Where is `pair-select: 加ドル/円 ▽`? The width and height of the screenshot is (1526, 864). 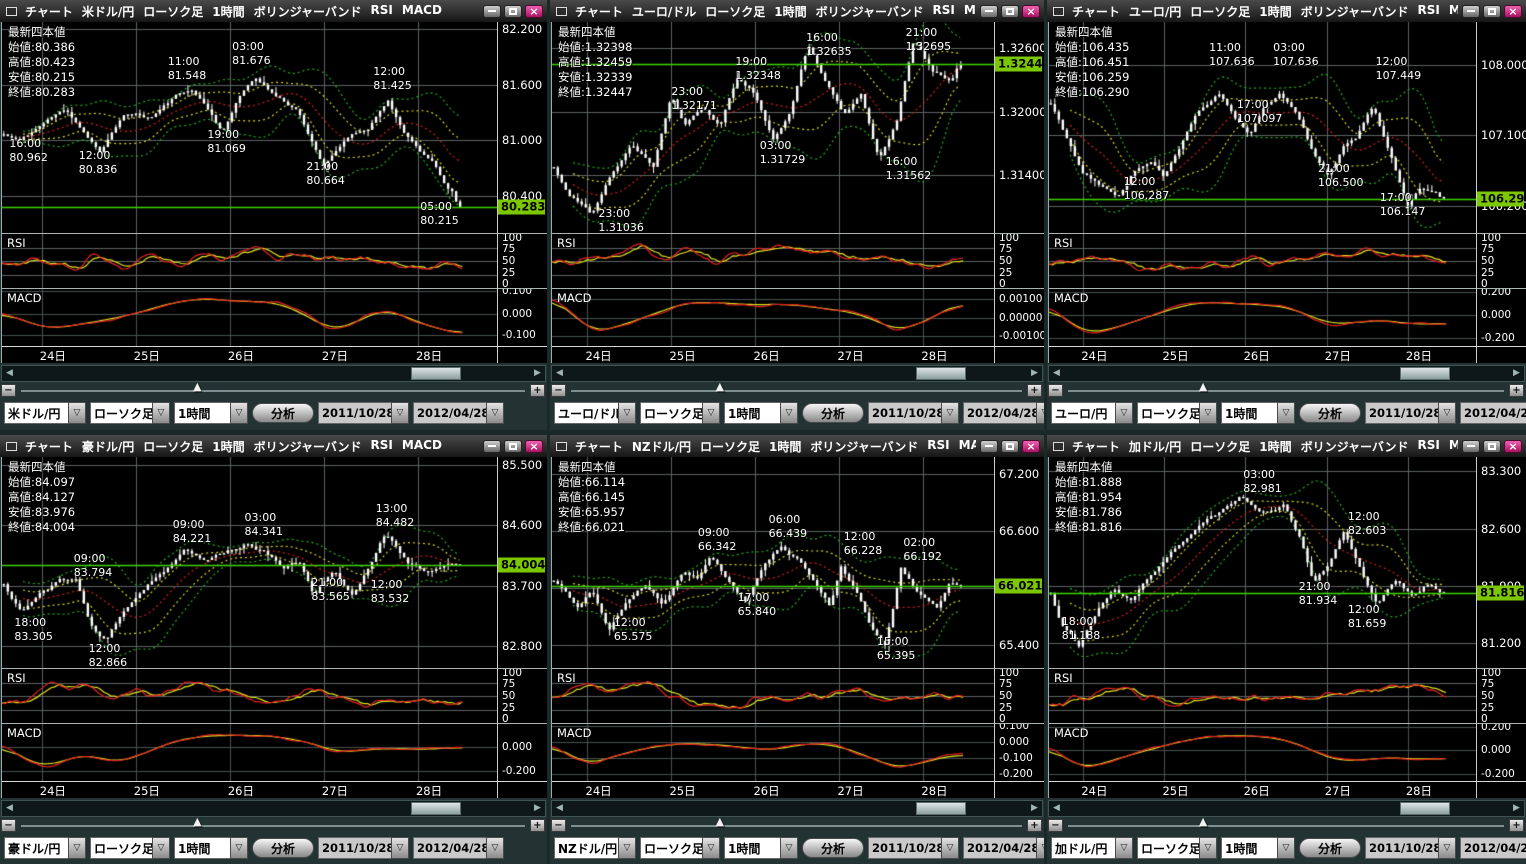
pair-select: 加ドル/円 ▽ is located at coordinates (1092, 848).